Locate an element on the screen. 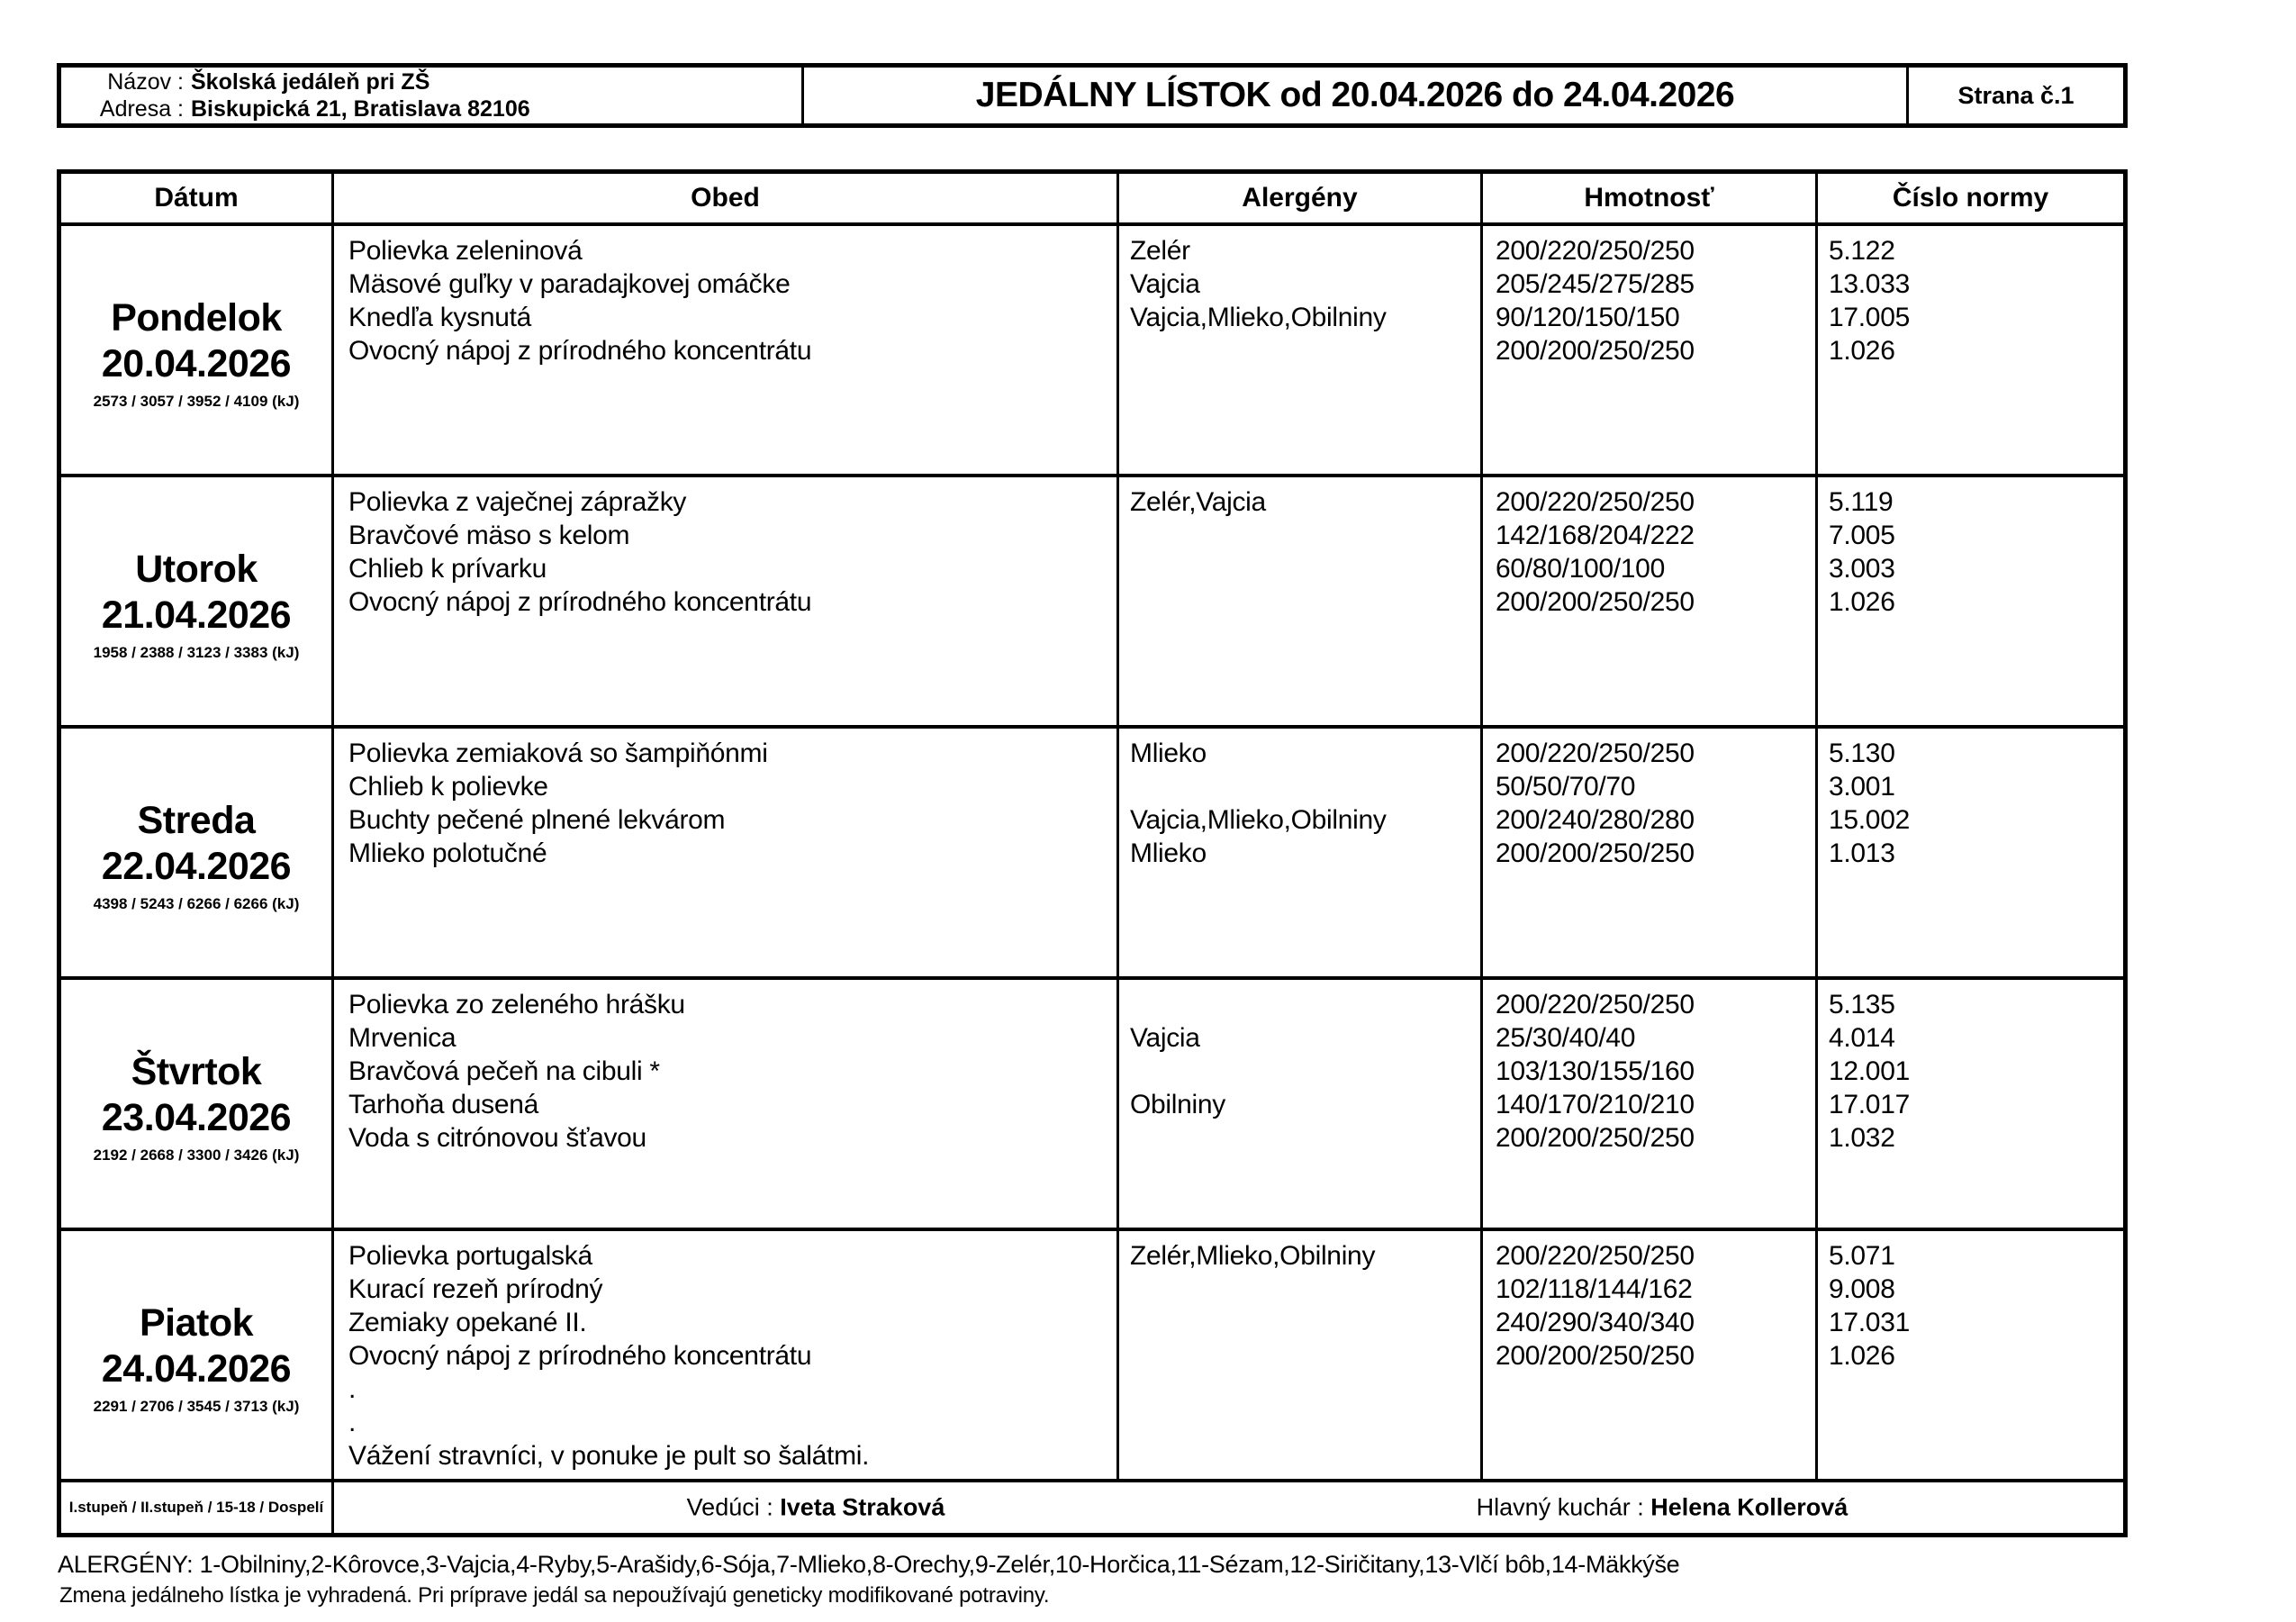 The height and width of the screenshot is (1622, 2296). page-number: Strana č.1 is located at coordinates (2016, 95).